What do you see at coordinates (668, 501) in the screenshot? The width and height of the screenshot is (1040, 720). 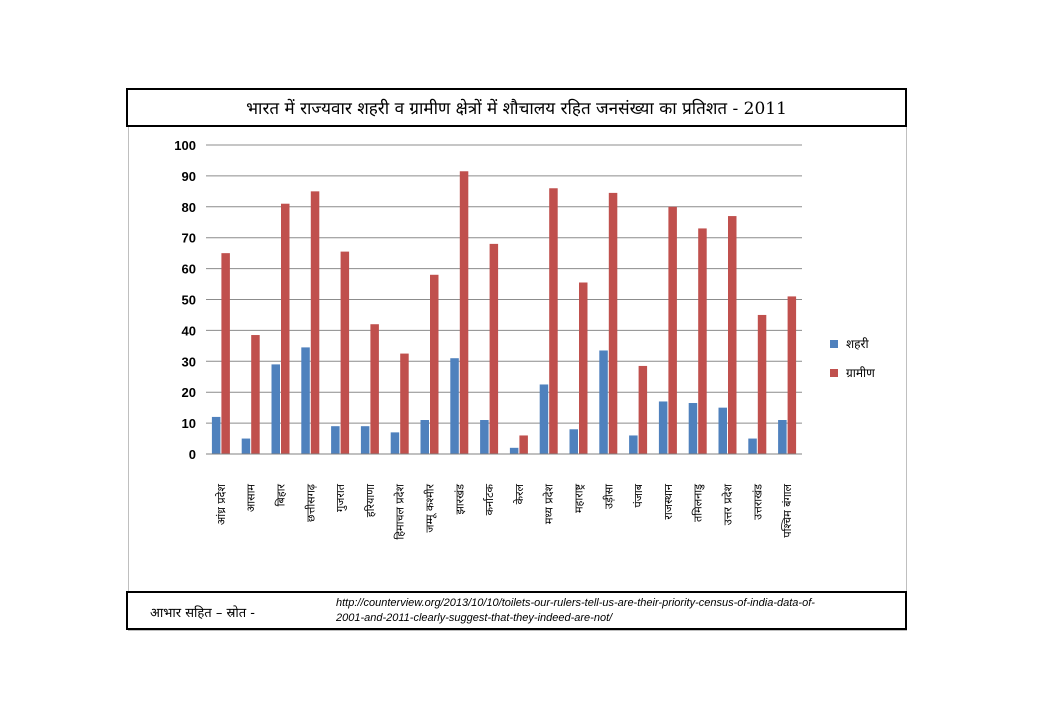 I see `x-tick-label: राजस्थान` at bounding box center [668, 501].